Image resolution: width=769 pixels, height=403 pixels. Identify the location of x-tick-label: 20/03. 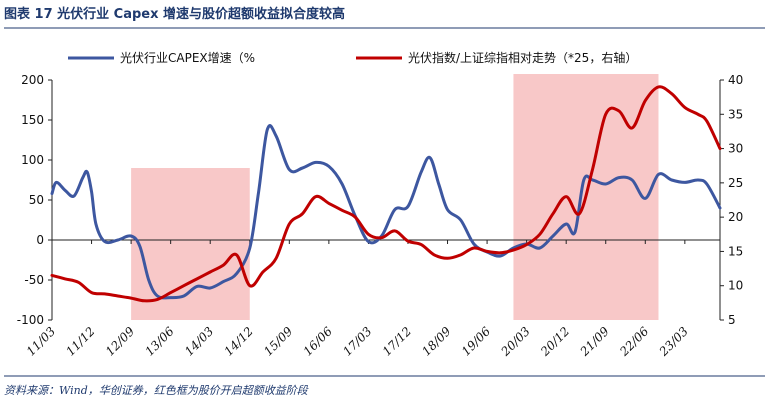
(515, 341).